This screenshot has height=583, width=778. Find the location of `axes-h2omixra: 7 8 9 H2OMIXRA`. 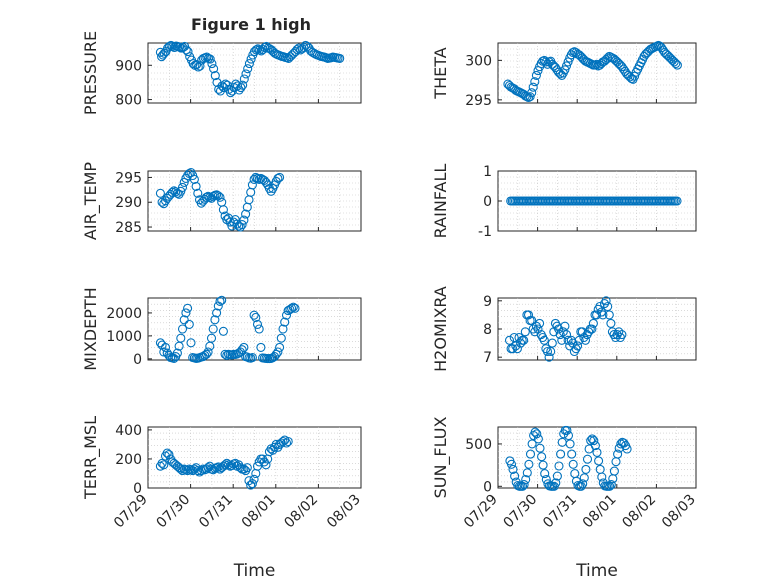

axes-h2omixra: 7 8 9 H2OMIXRA is located at coordinates (564, 329).